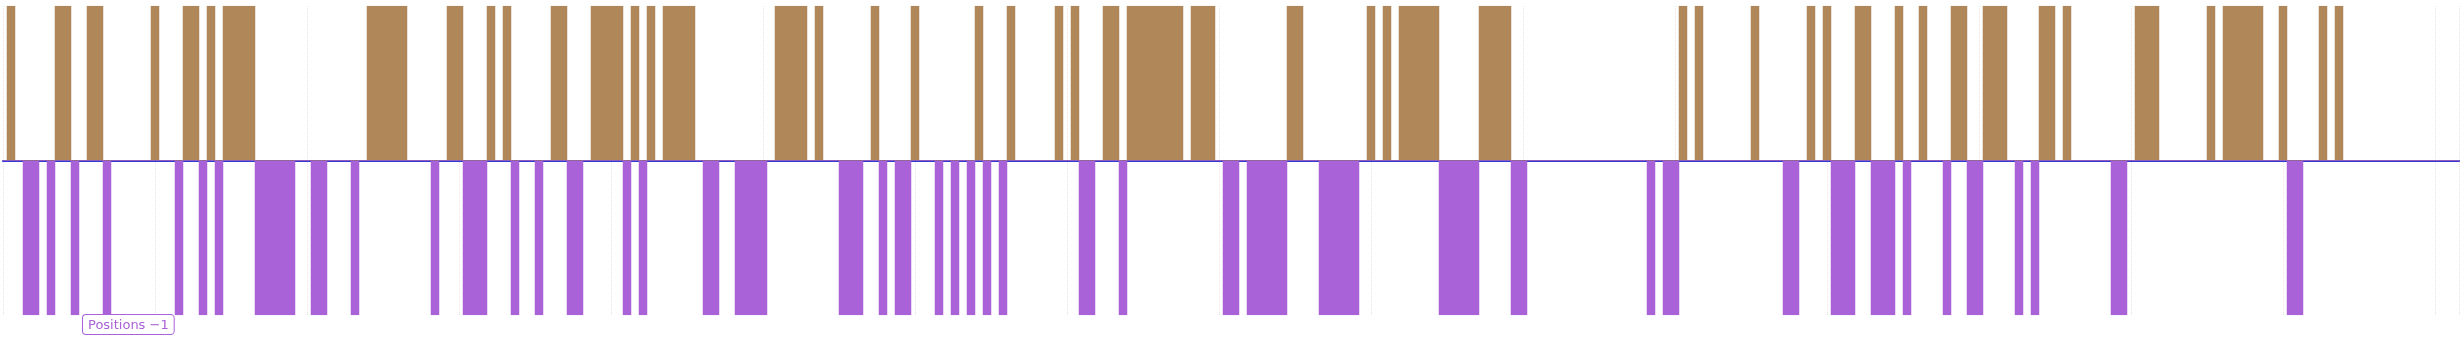  What do you see at coordinates (128, 324) in the screenshot?
I see `text: Positions −1` at bounding box center [128, 324].